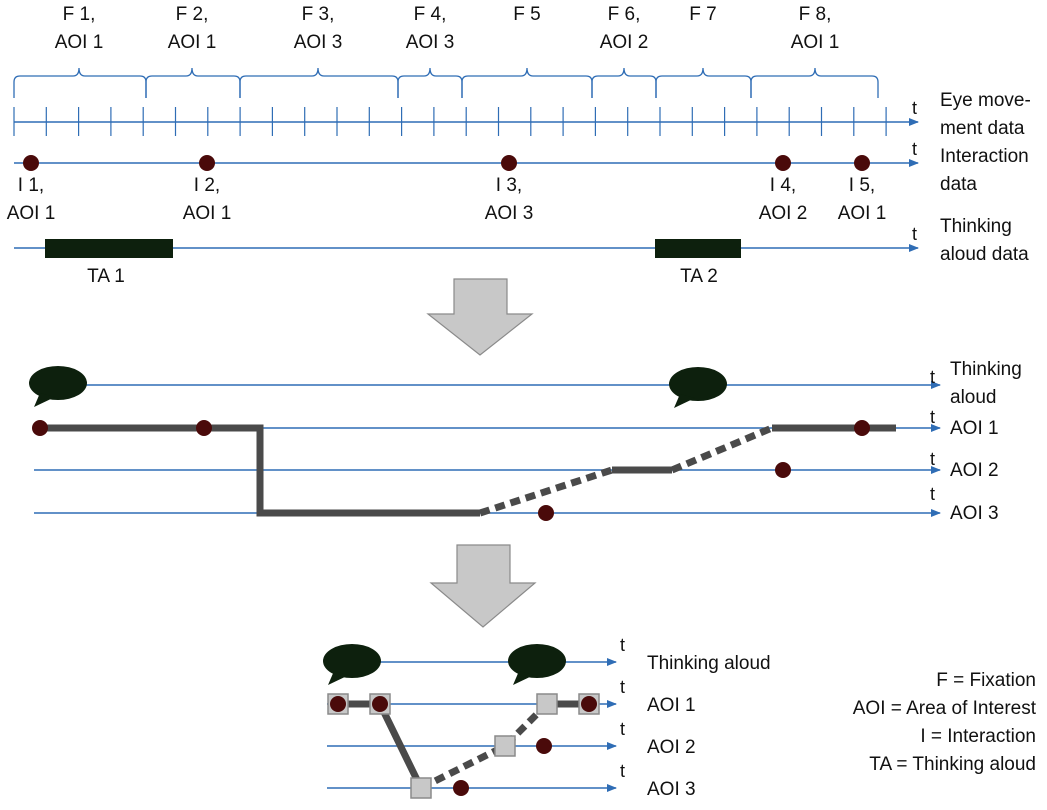 The width and height of the screenshot is (1047, 810). What do you see at coordinates (31, 185) in the screenshot?
I see `interaction-label: I 1,` at bounding box center [31, 185].